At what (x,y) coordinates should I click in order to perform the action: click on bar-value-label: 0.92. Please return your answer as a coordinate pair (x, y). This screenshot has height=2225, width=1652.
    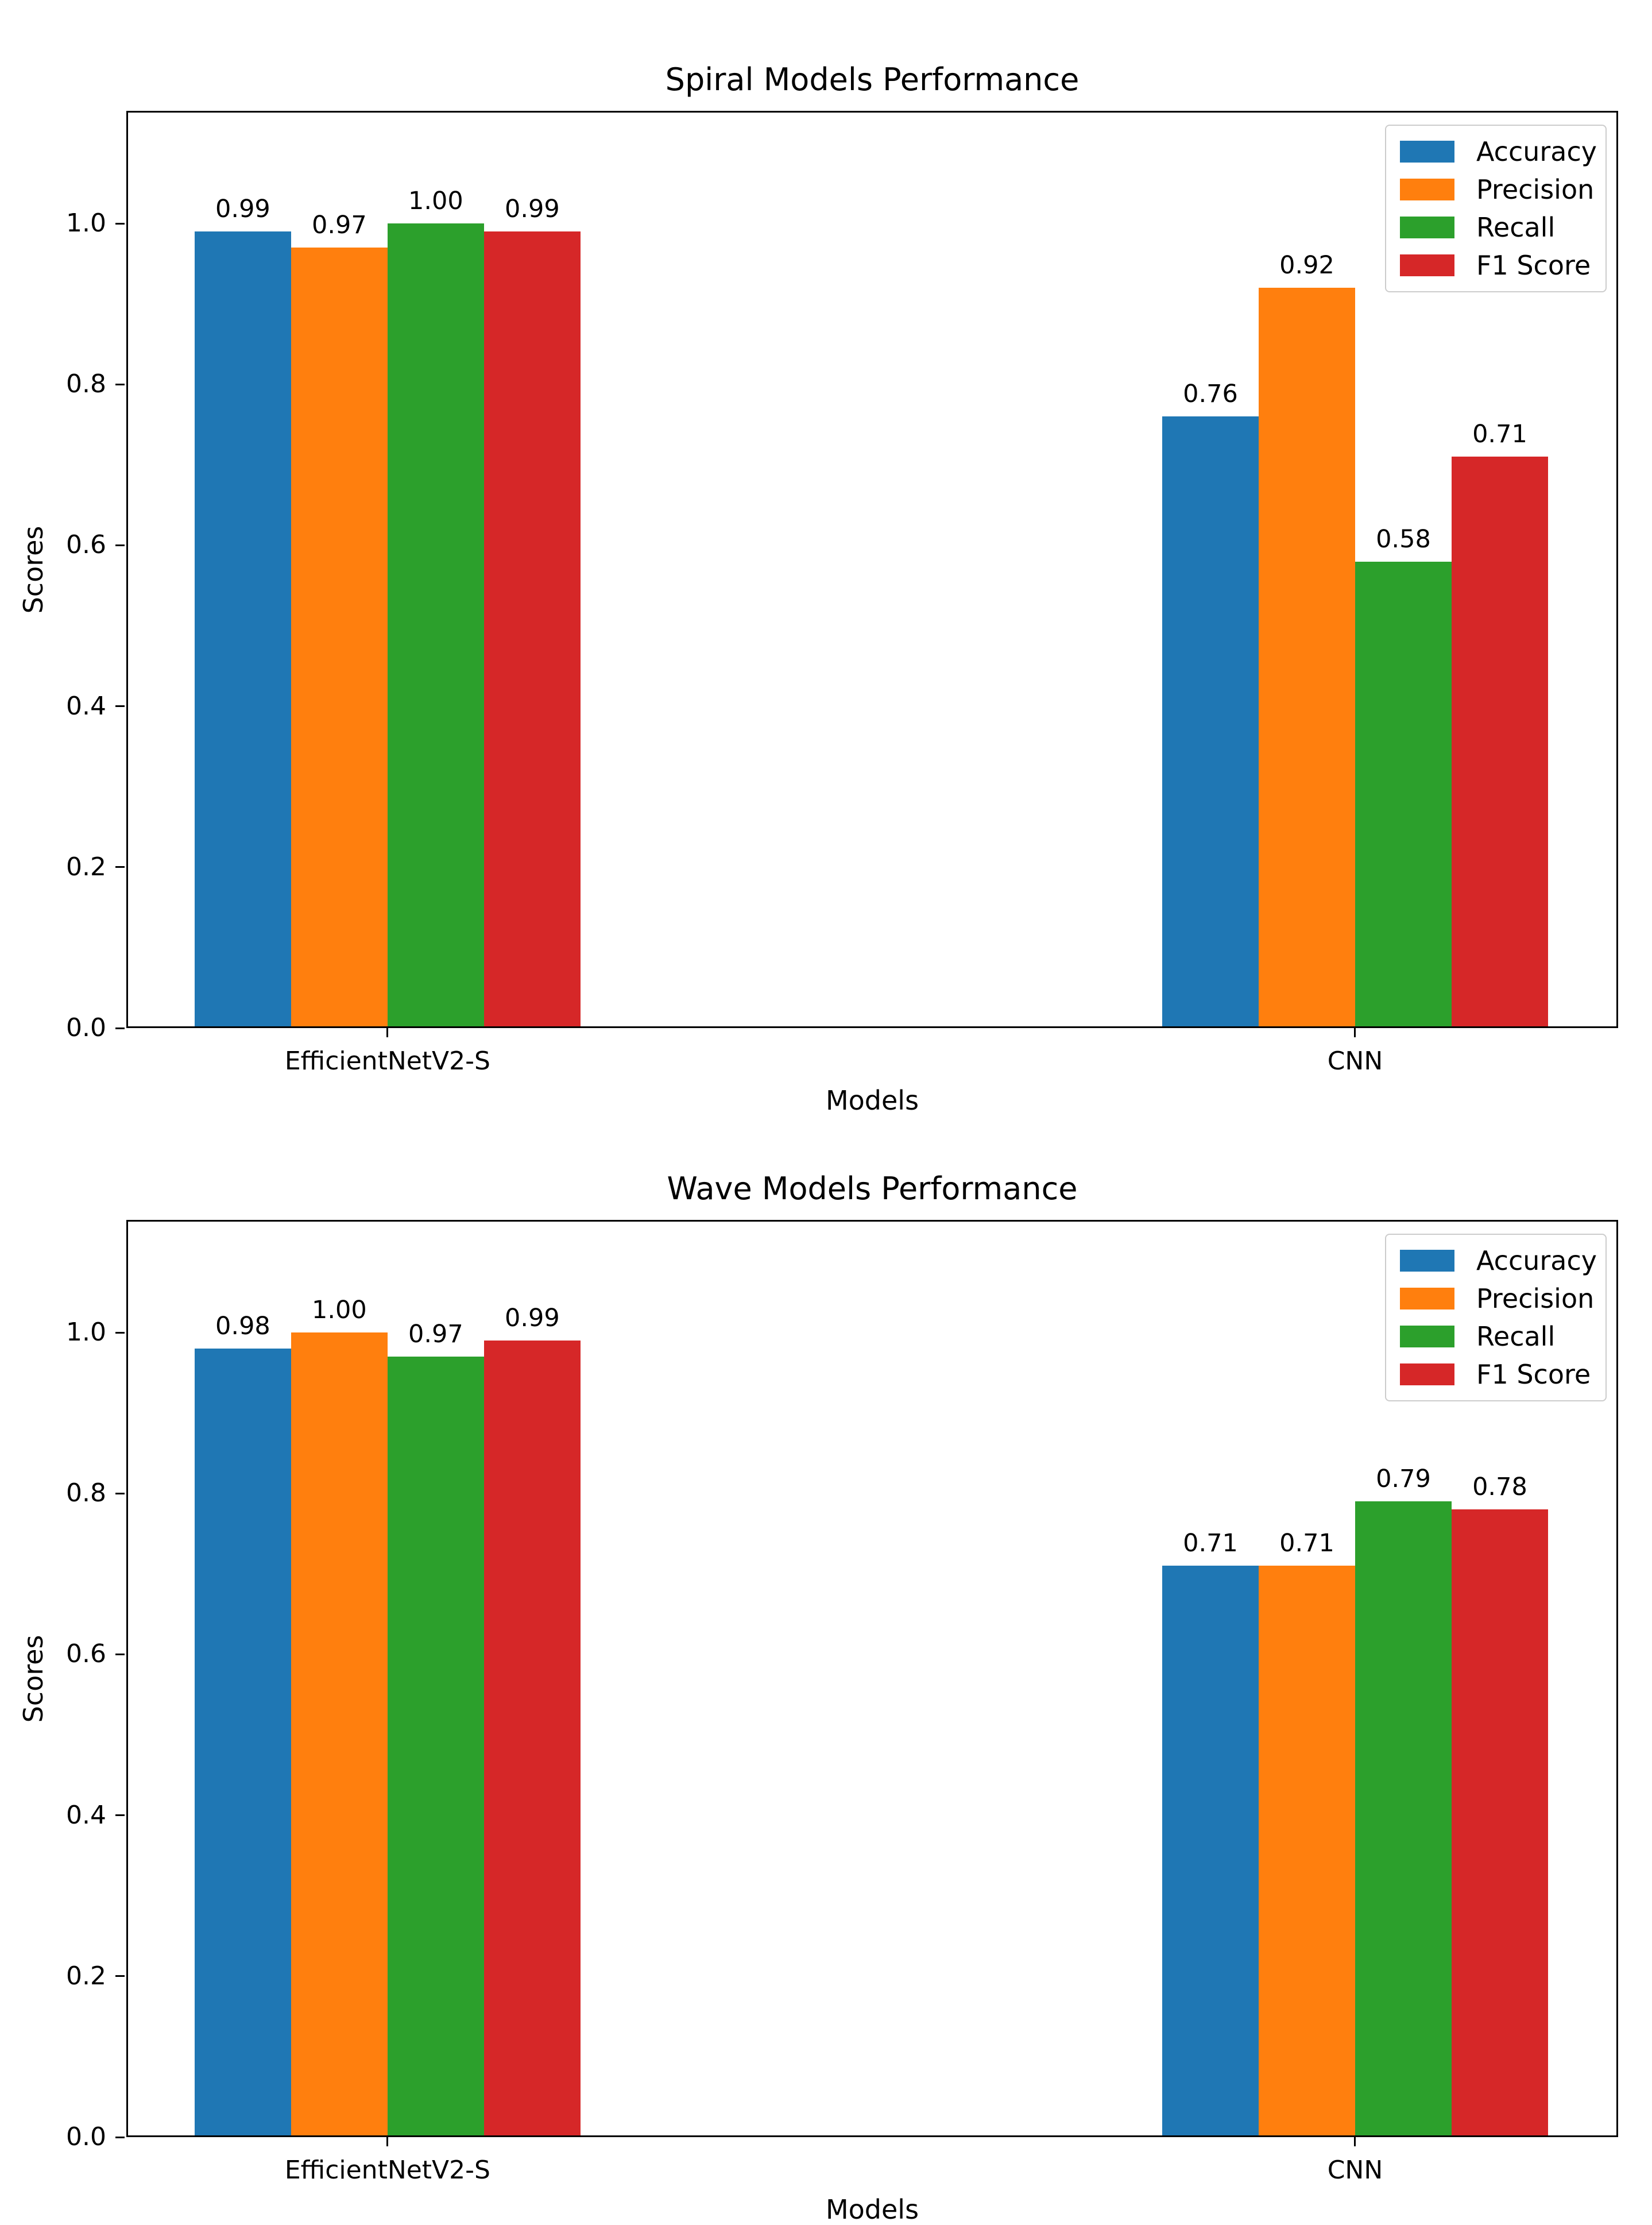
    Looking at the image, I should click on (1306, 265).